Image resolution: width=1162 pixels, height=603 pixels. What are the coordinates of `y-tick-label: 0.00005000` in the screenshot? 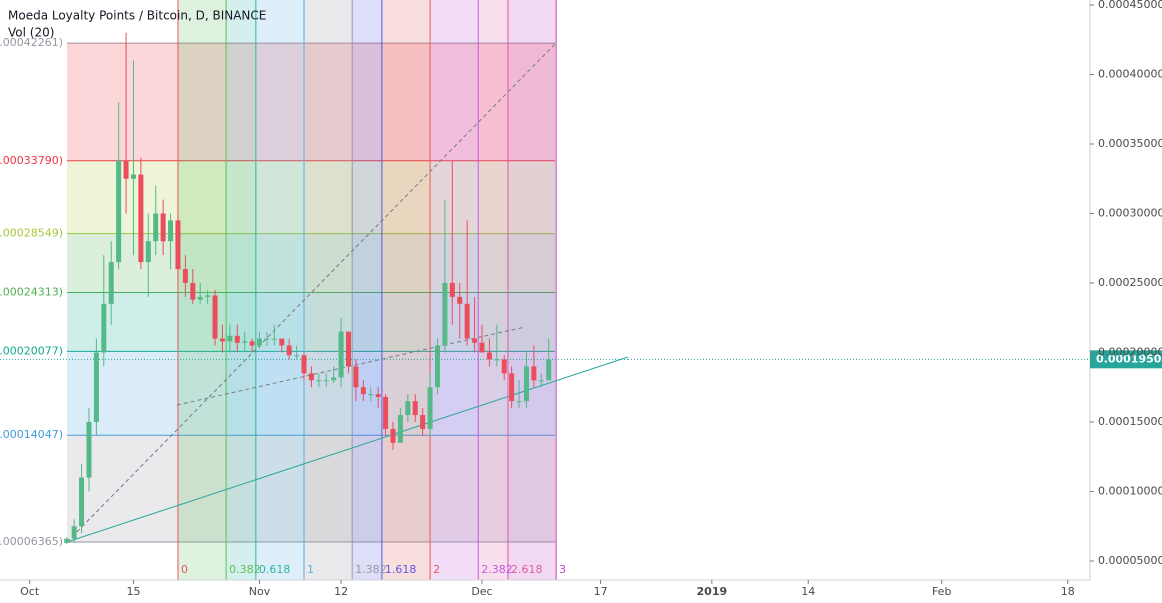 It's located at (1130, 560).